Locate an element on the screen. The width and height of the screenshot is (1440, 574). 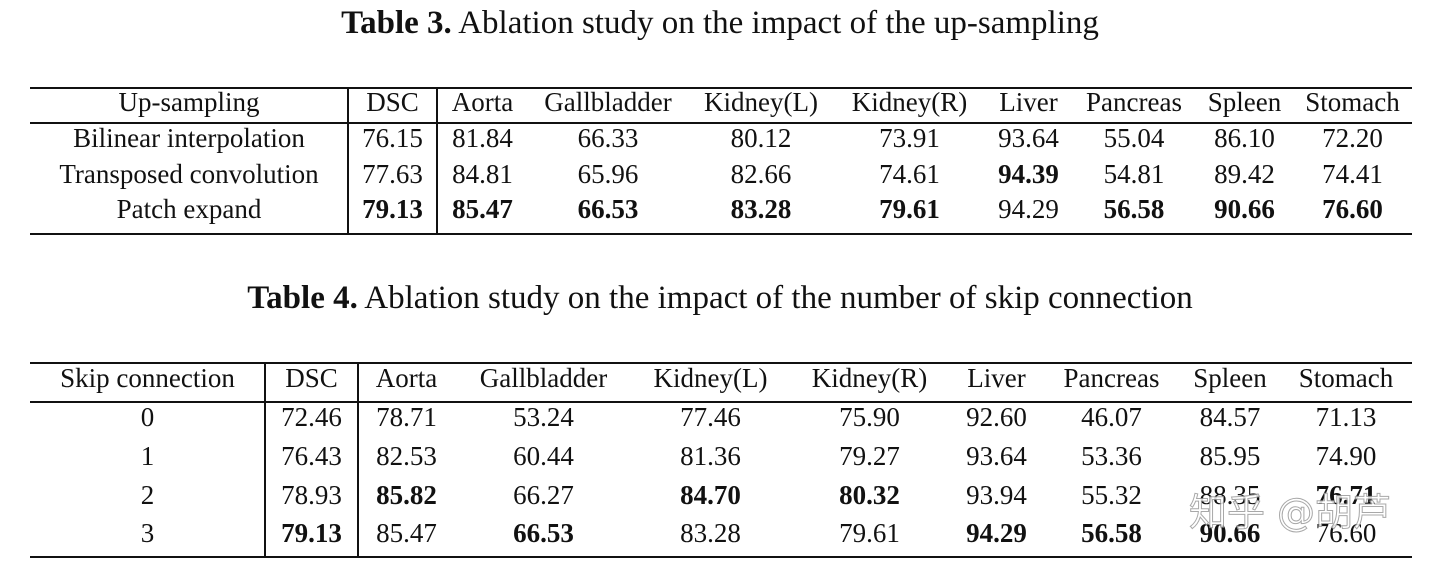
table-cell: 72.46 is located at coordinates (311, 417).